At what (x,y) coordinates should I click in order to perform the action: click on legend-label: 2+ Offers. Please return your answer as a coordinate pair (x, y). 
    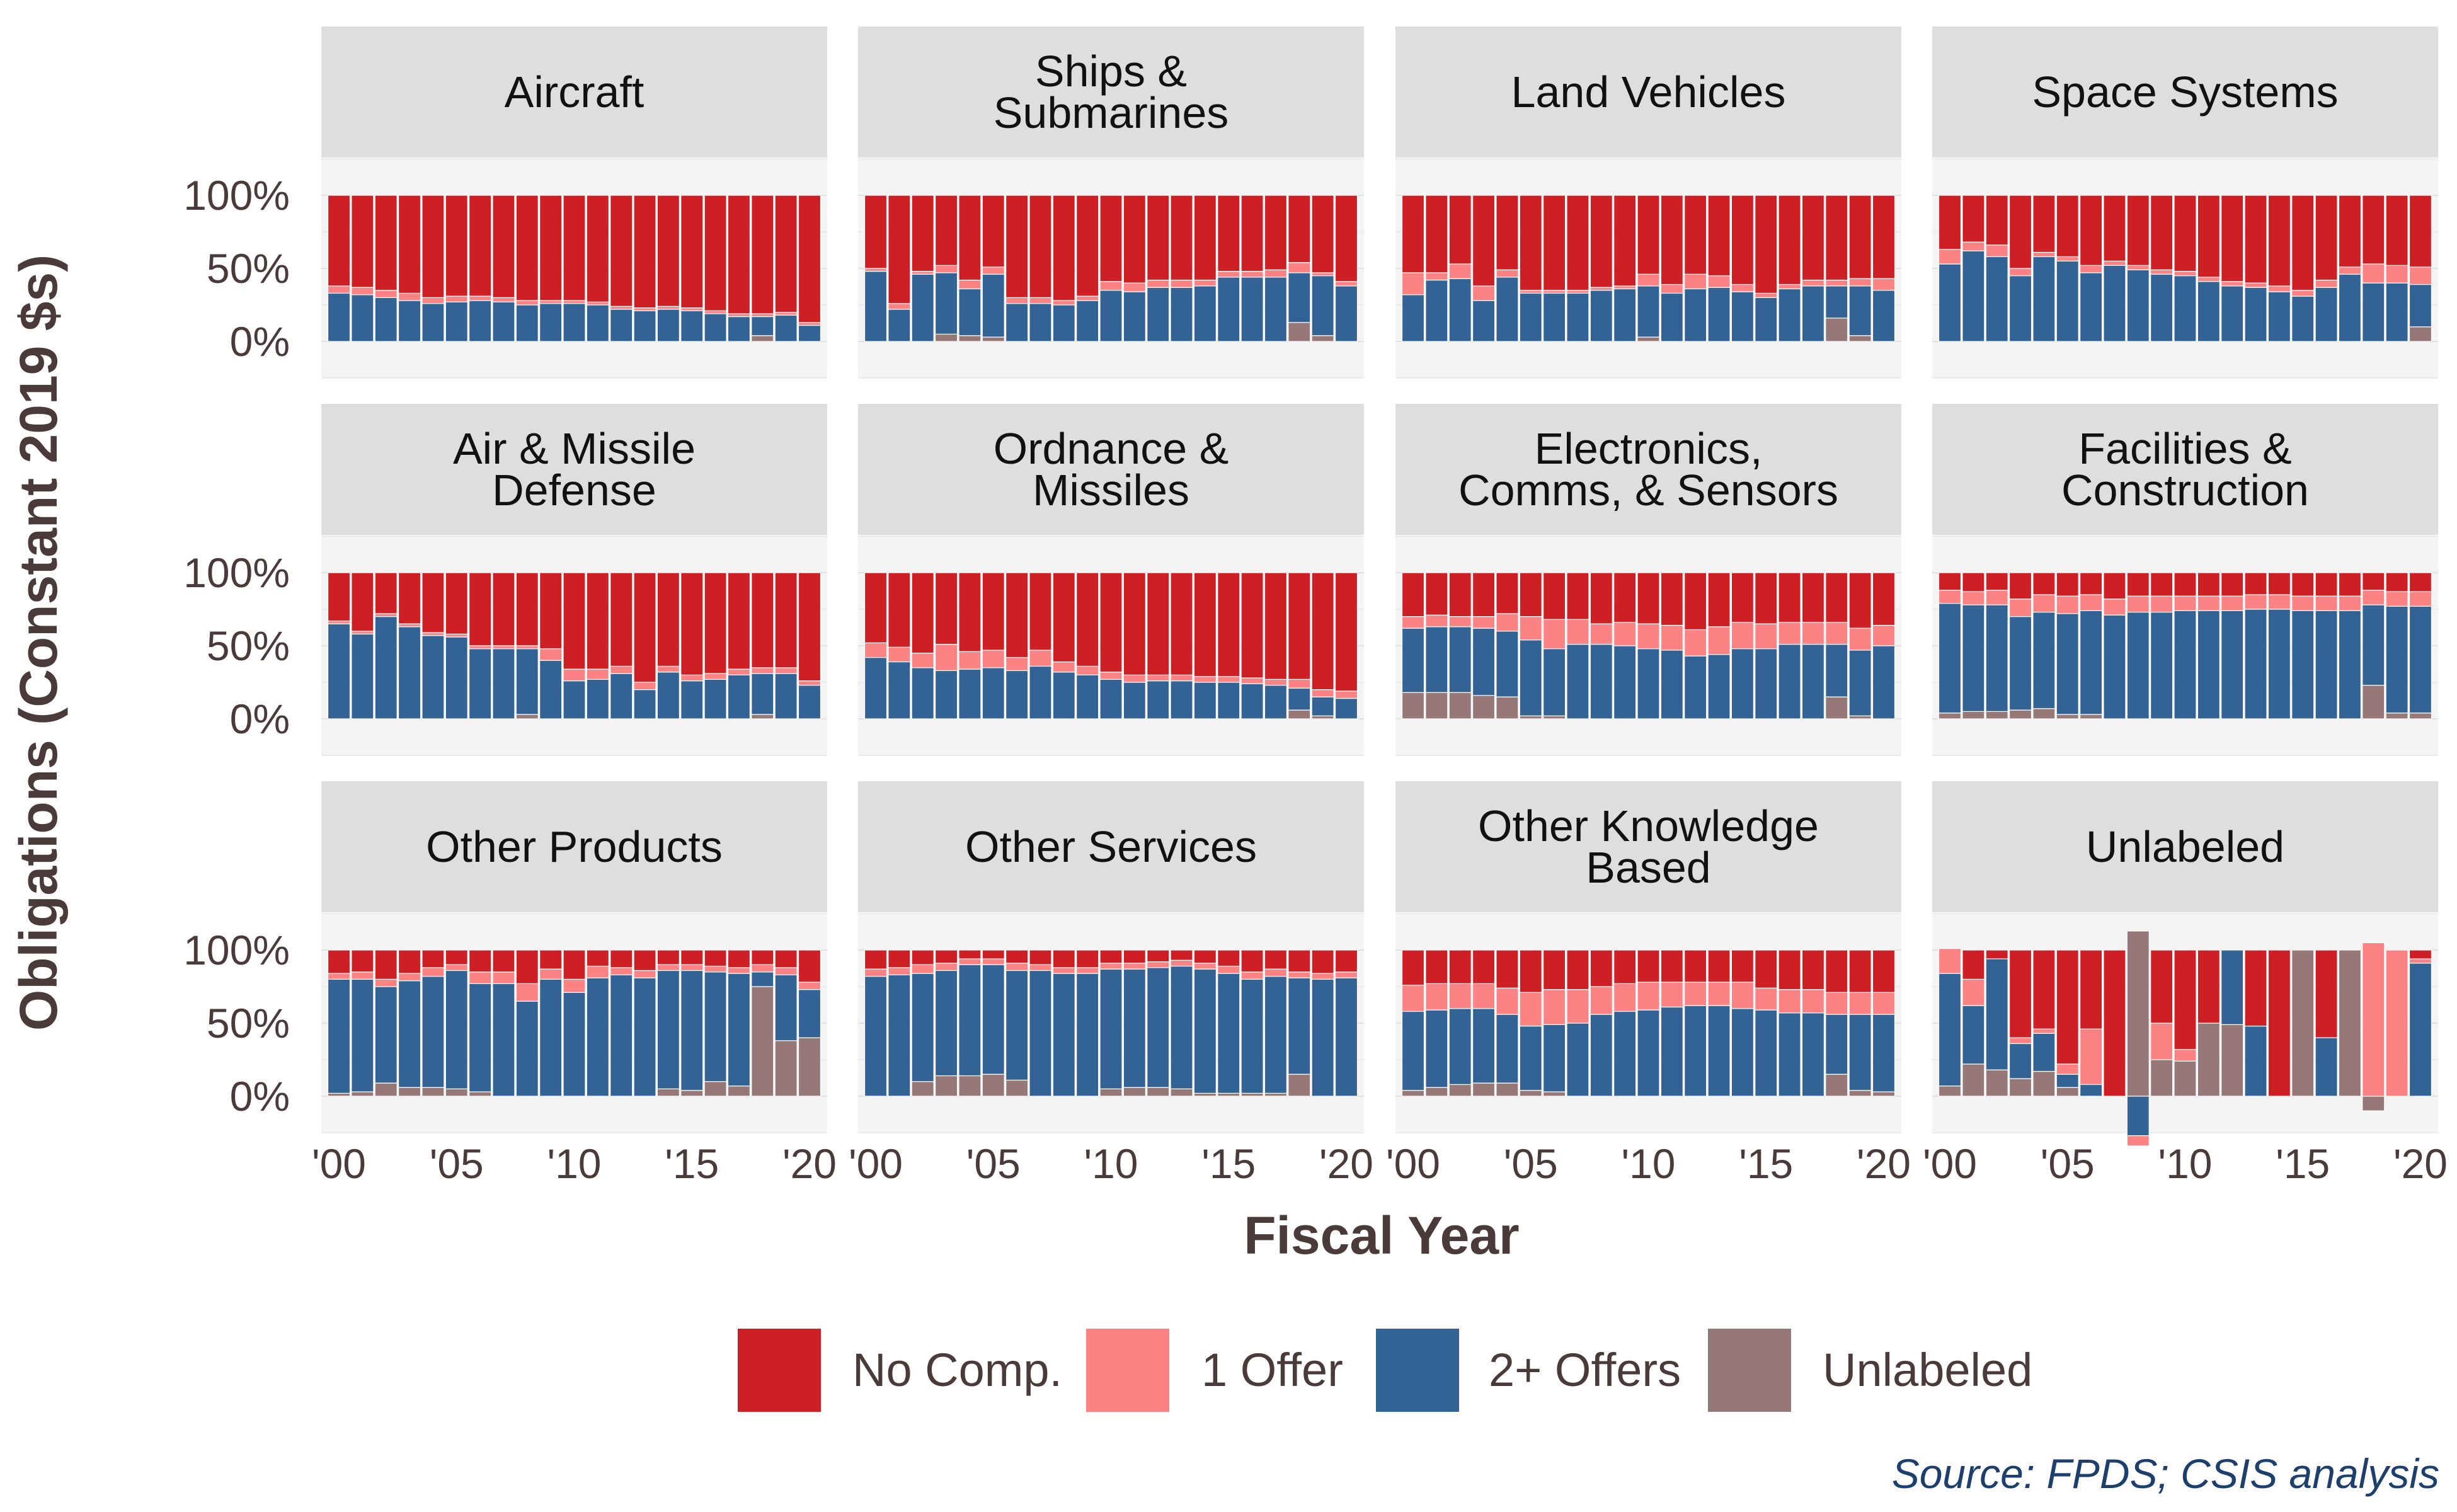
    Looking at the image, I should click on (1585, 1370).